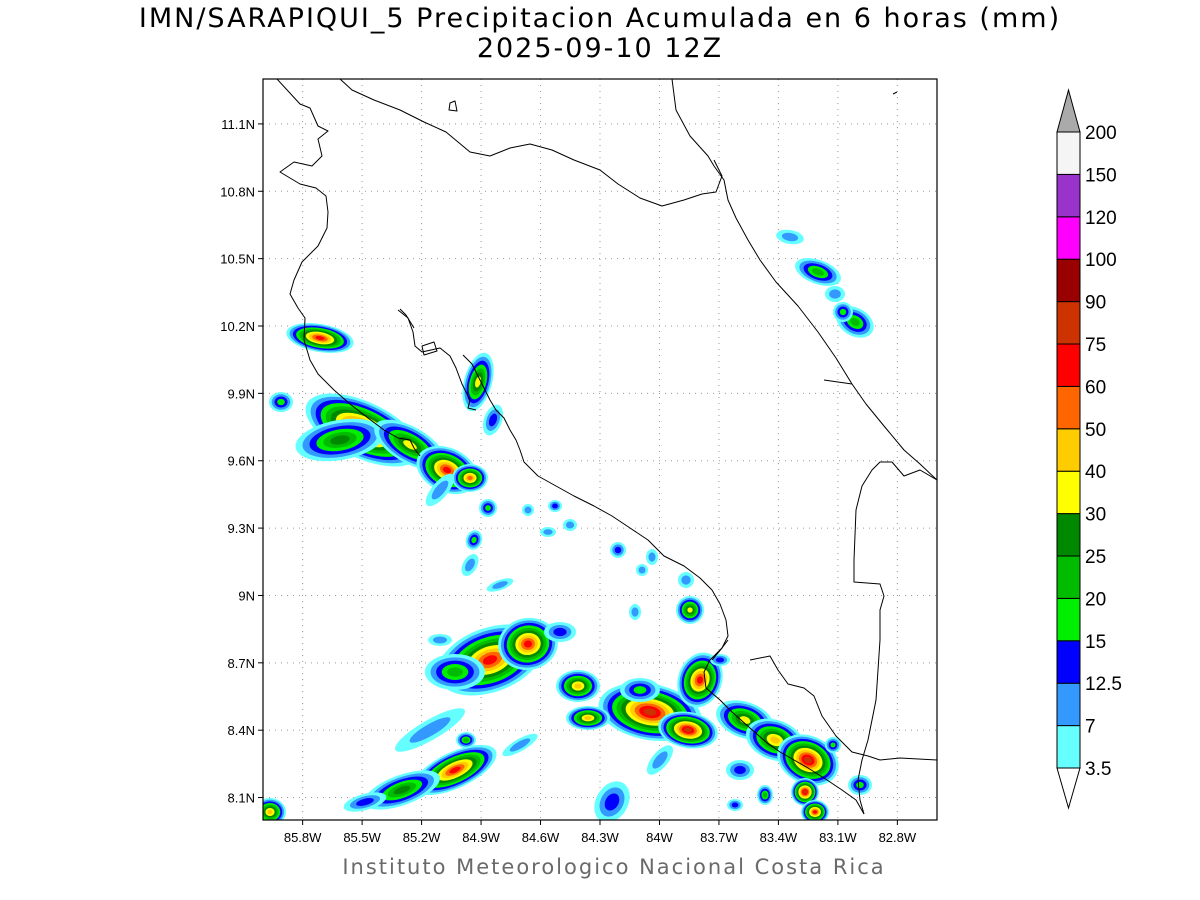 This screenshot has width=1200, height=900. What do you see at coordinates (1068, 110) in the screenshot?
I see `colorbar-top-arrow` at bounding box center [1068, 110].